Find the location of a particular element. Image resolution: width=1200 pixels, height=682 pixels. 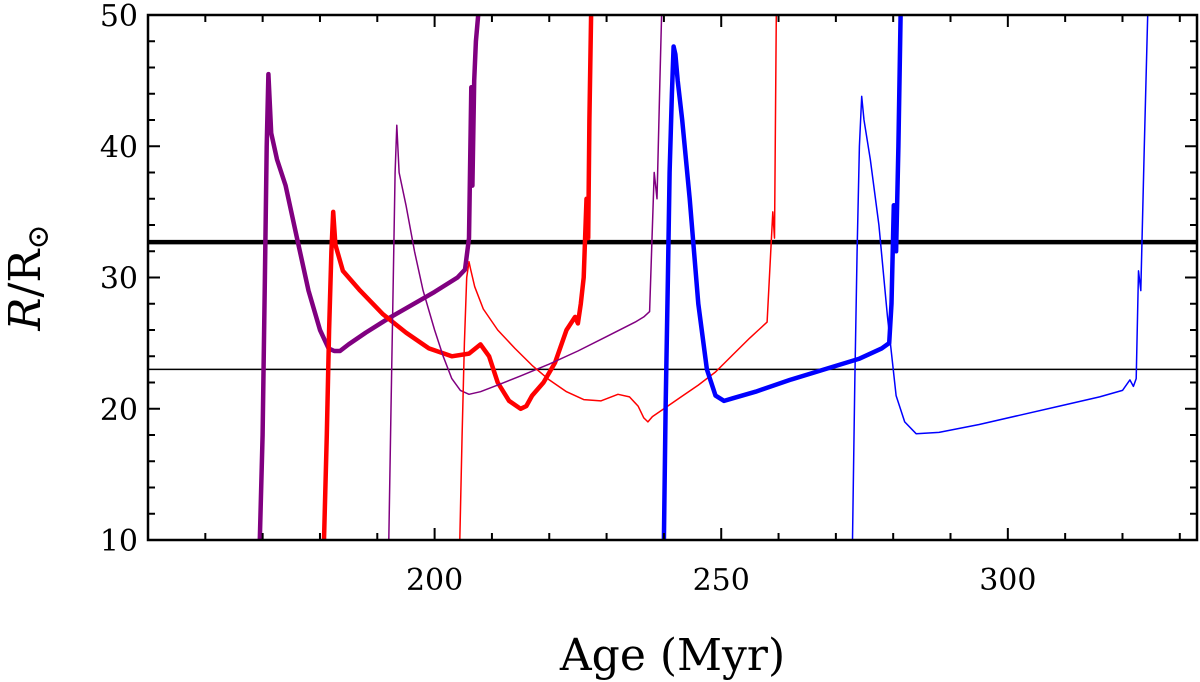

y-tick-label: 20 is located at coordinates (119, 410).